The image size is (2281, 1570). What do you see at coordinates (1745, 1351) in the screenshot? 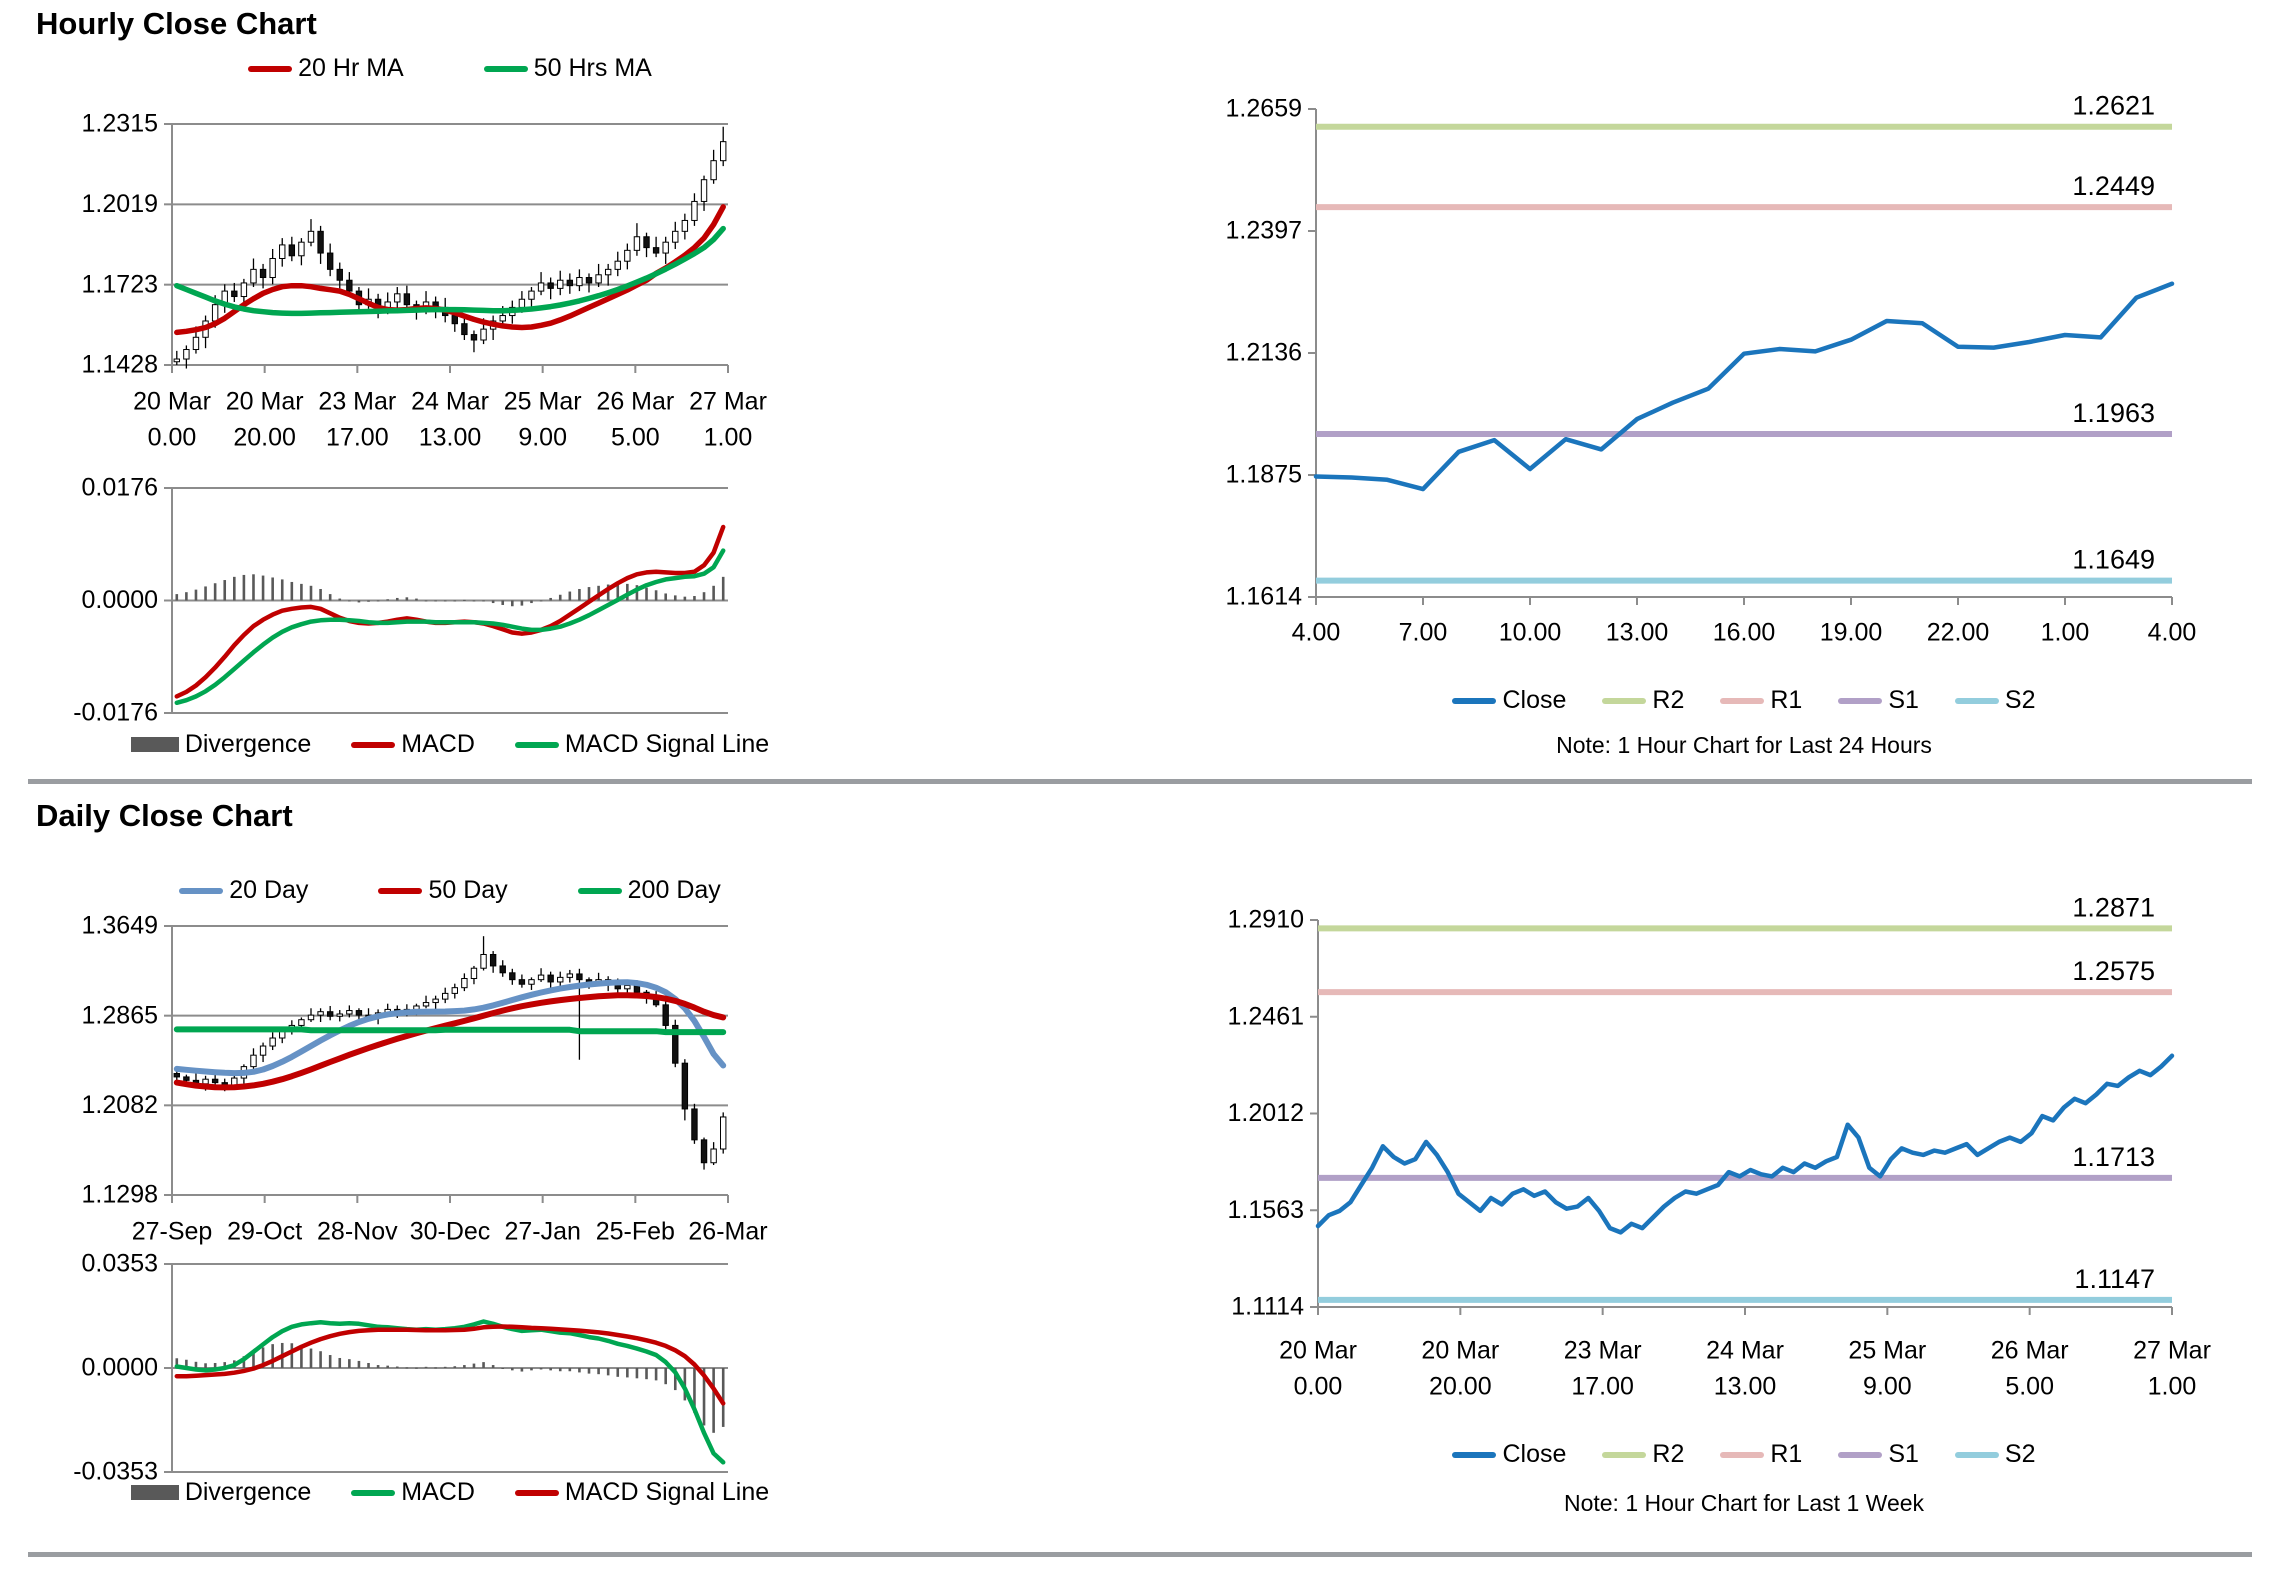
I see `svg-text: 24 Mar` at bounding box center [1745, 1351].